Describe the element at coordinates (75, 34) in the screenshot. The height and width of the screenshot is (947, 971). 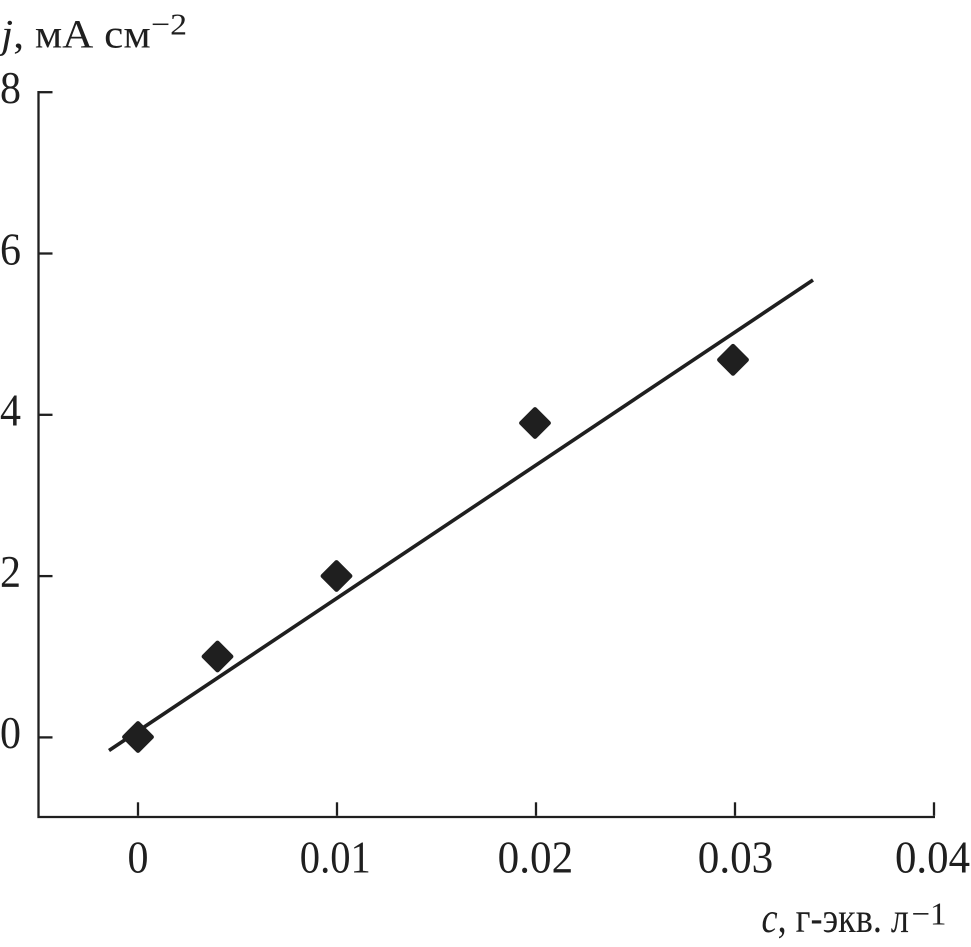
I see `svg-text: j, мА см` at that location.